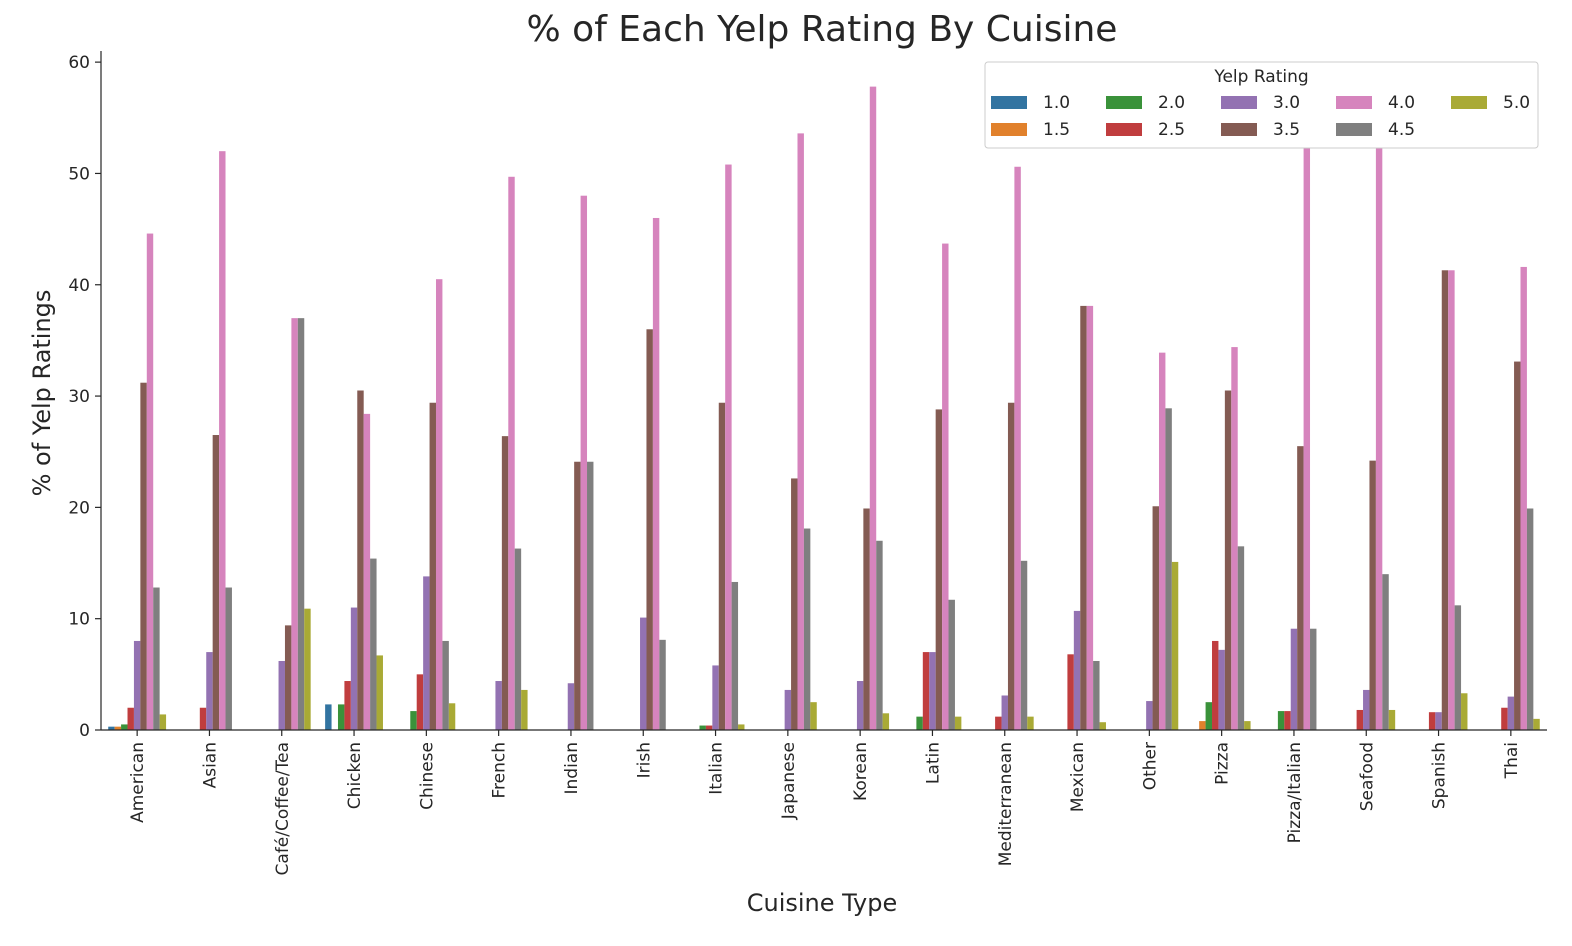 This screenshot has height=946, width=1572. I want to click on x-tick-label: Mediterranean, so click(1006, 804).